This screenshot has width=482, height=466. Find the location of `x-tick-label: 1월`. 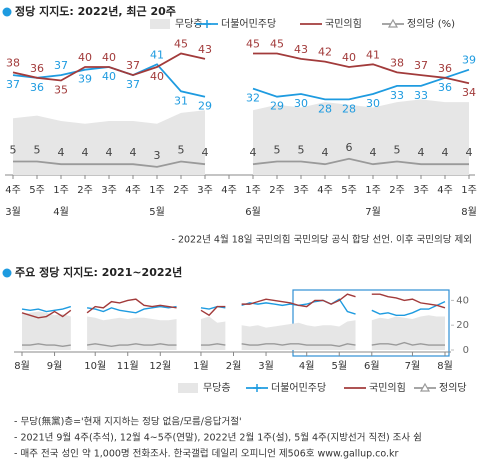

x-tick-label: 1월 is located at coordinates (201, 366).